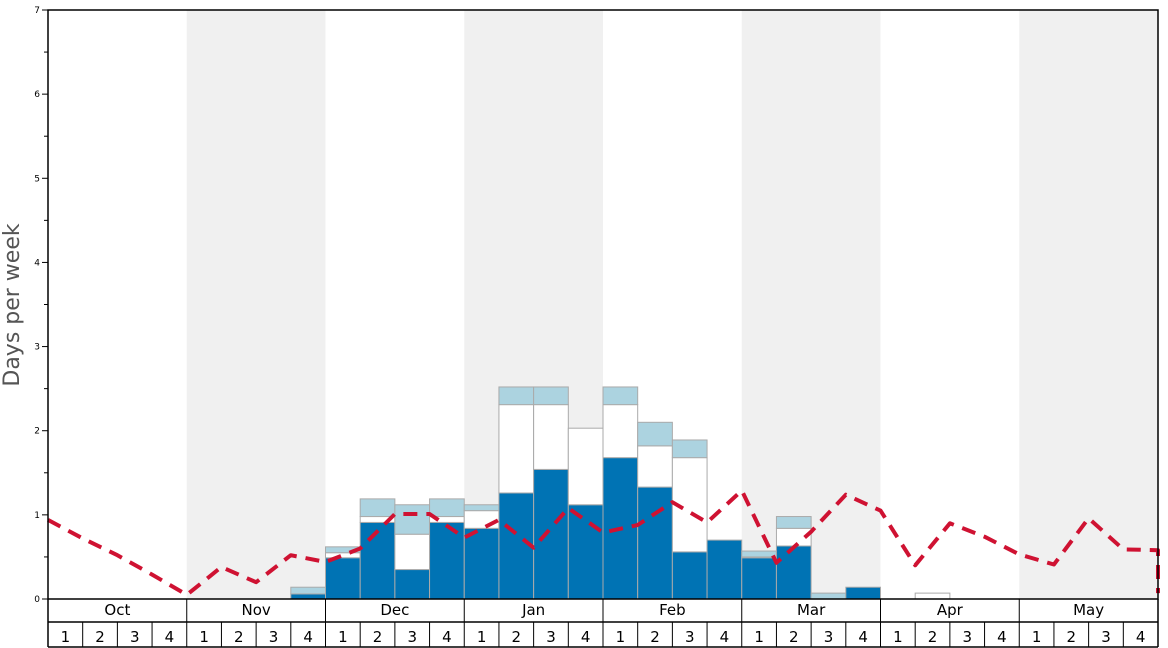 The width and height of the screenshot is (1168, 648). Describe the element at coordinates (37, 516) in the screenshot. I see `y-tick-label: 1` at that location.